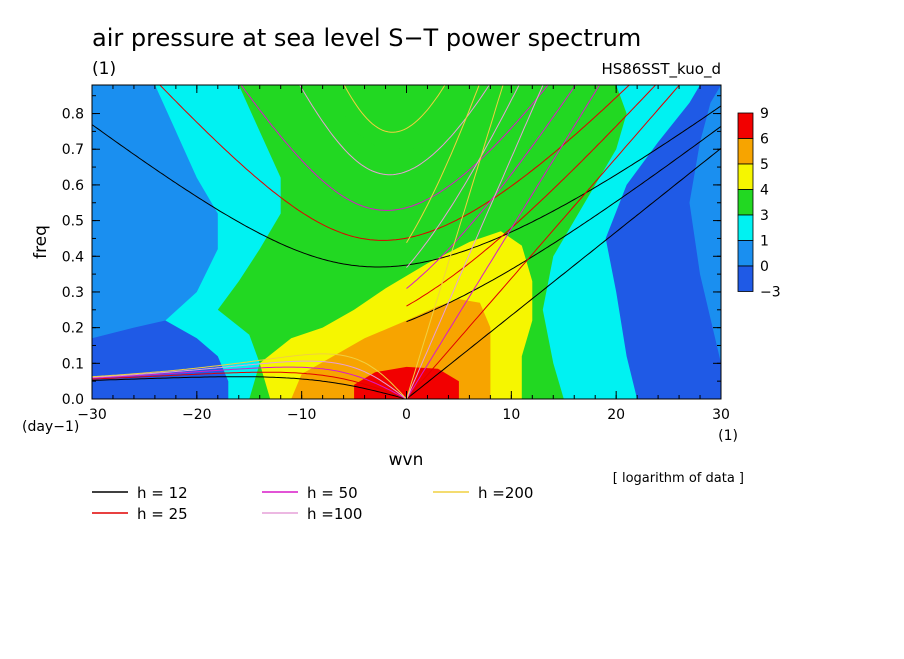 The width and height of the screenshot is (904, 659). Describe the element at coordinates (505, 493) in the screenshot. I see `legend-label-2: h =200` at that location.